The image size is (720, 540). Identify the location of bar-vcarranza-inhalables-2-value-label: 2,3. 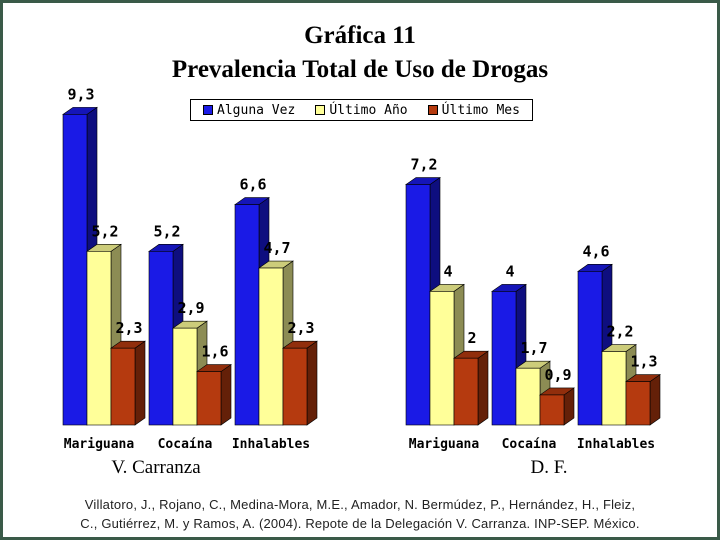
(300, 328).